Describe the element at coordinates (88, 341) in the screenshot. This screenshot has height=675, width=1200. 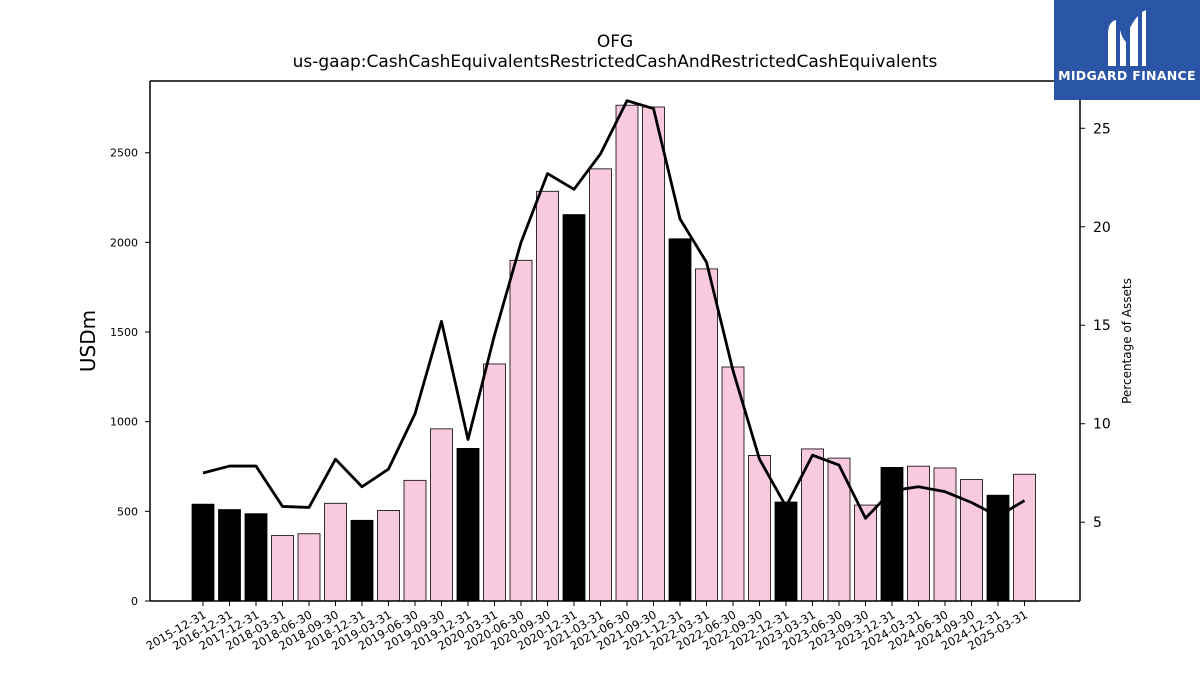
I see `y-axis-label: USDm` at that location.